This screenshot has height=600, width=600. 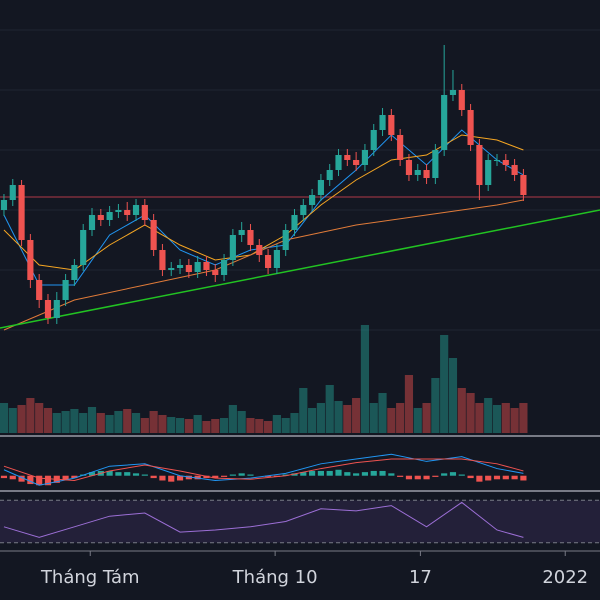 I want to click on rsi-band, so click(x=300, y=521).